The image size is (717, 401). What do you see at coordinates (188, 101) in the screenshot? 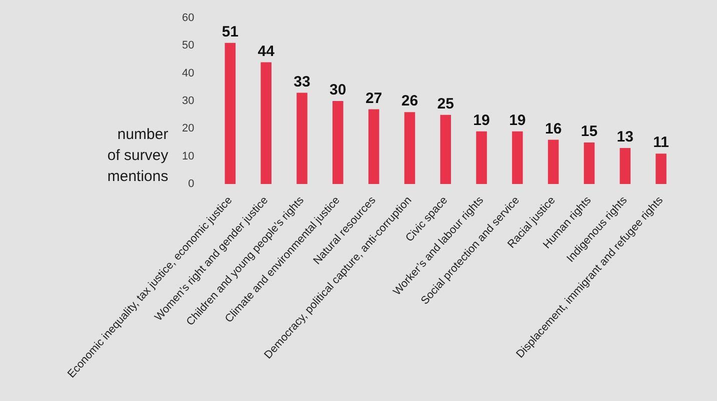
I see `y-tick-label: 30` at bounding box center [188, 101].